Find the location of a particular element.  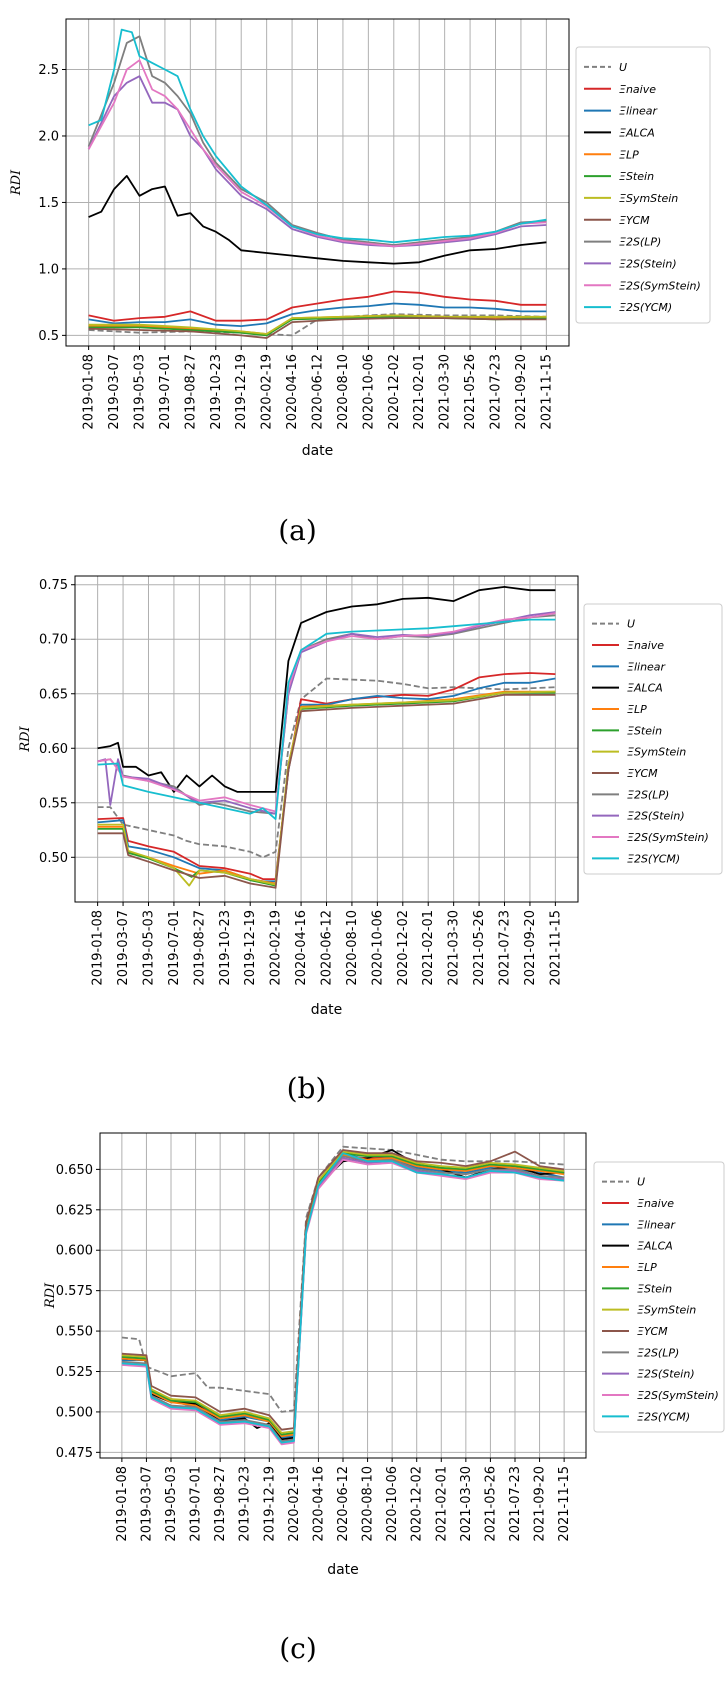

series-line-2slp is located at coordinates (317, 140).